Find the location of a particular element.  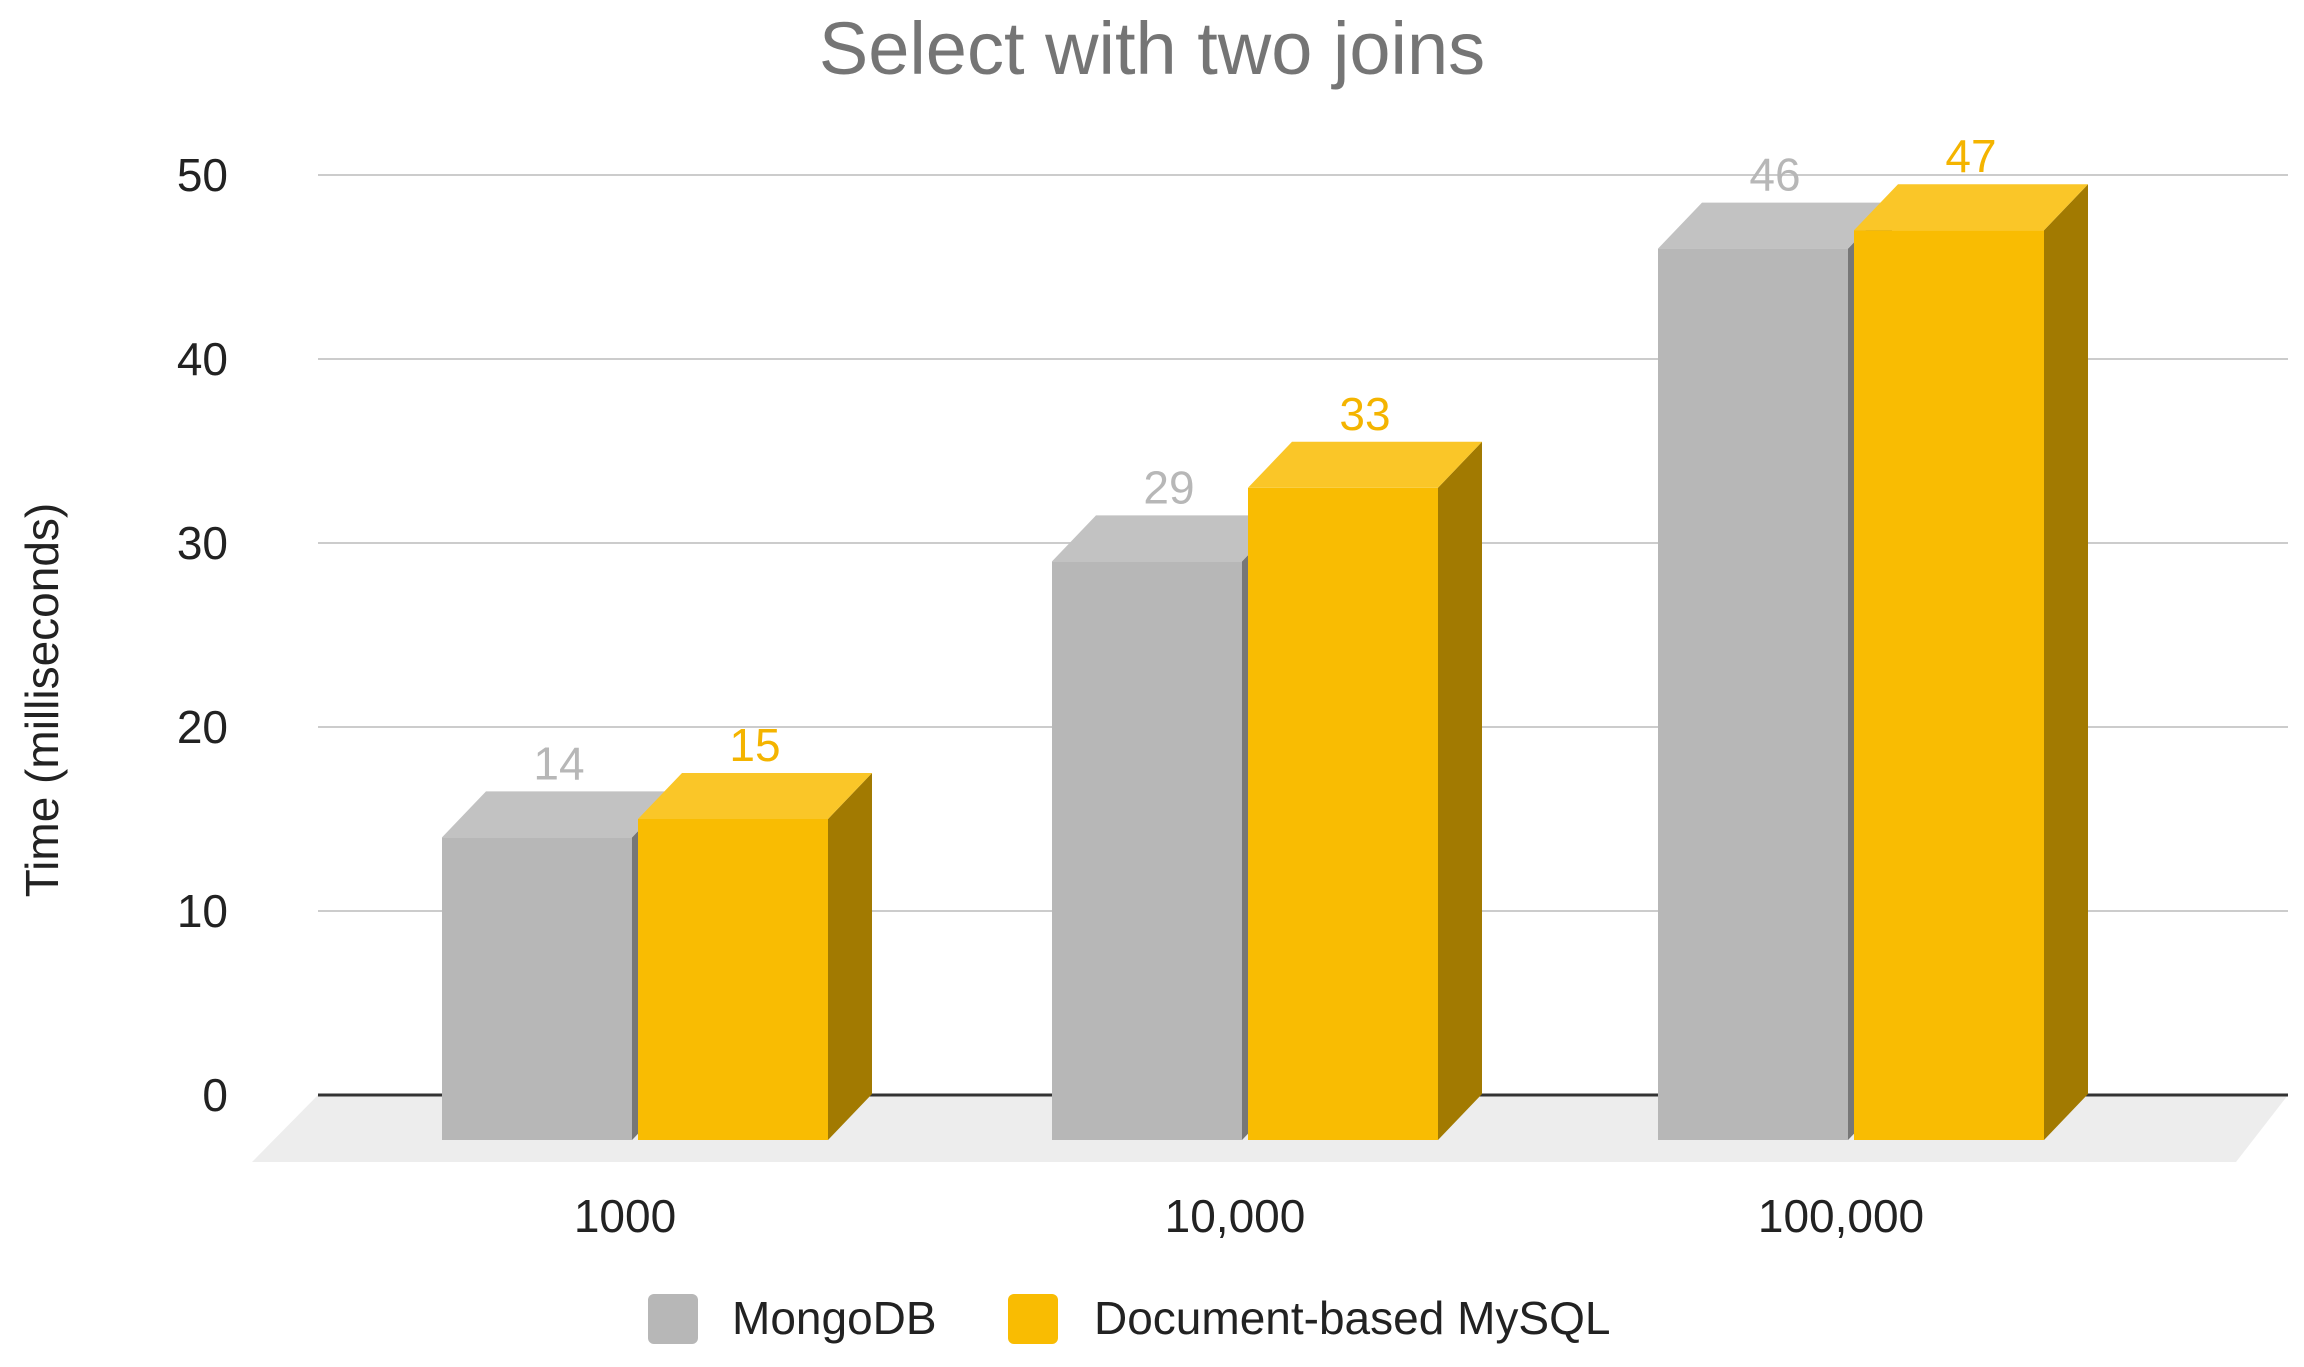

y-tick-label: 40 is located at coordinates (202, 359).